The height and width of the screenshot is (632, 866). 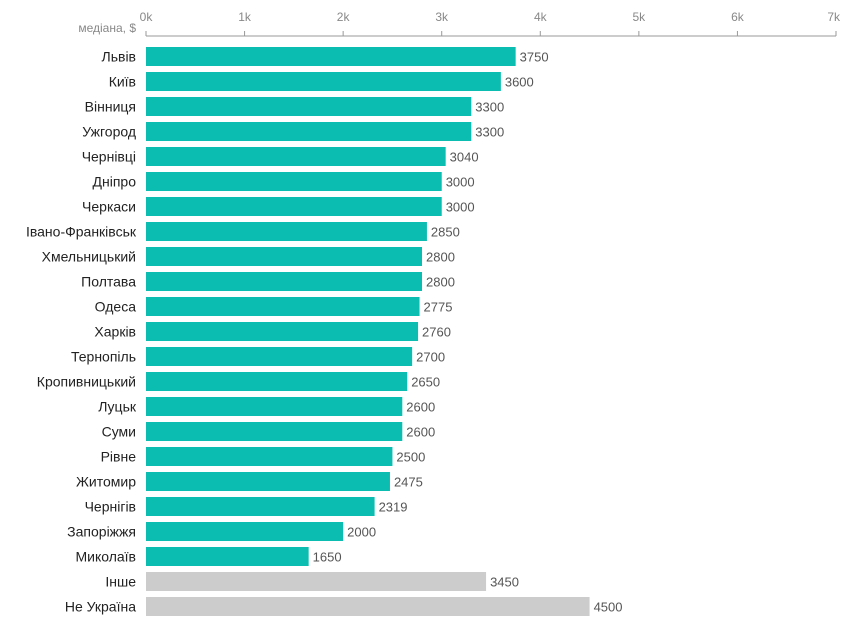 What do you see at coordinates (110, 507) in the screenshot?
I see `category-label: Чернігів` at bounding box center [110, 507].